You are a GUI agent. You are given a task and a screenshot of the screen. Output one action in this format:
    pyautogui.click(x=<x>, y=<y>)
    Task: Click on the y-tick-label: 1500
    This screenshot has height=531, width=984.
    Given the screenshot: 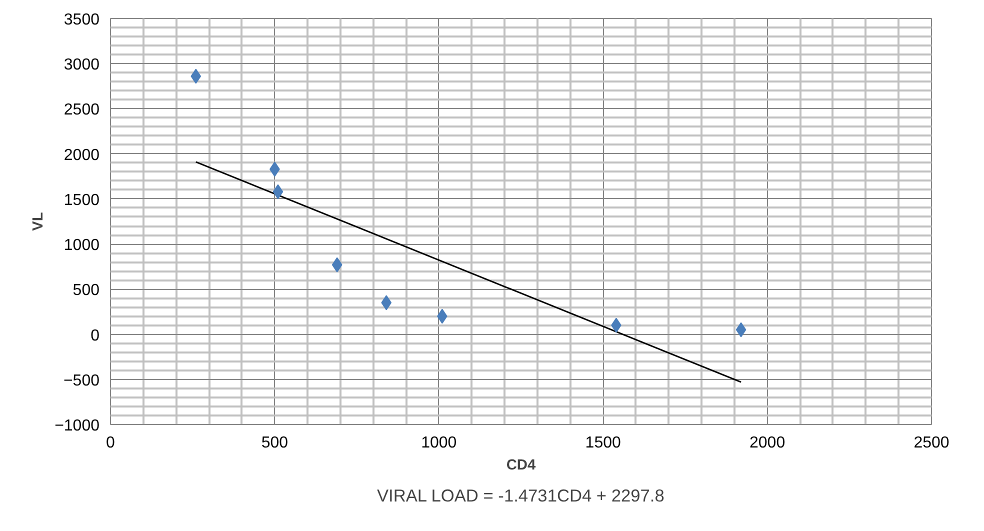 What is the action you would take?
    pyautogui.click(x=82, y=200)
    